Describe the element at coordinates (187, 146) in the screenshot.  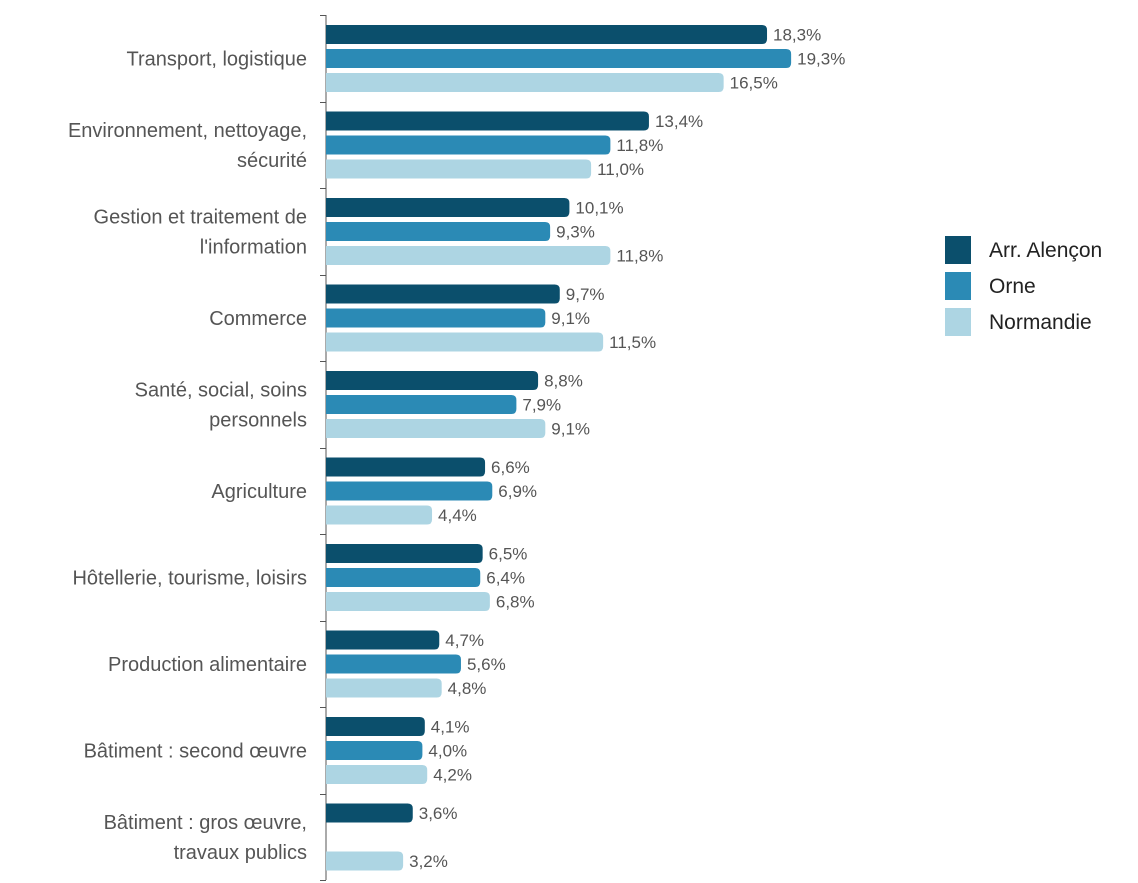
I see `category-label: Environnement, nettoyage, sécurité` at that location.